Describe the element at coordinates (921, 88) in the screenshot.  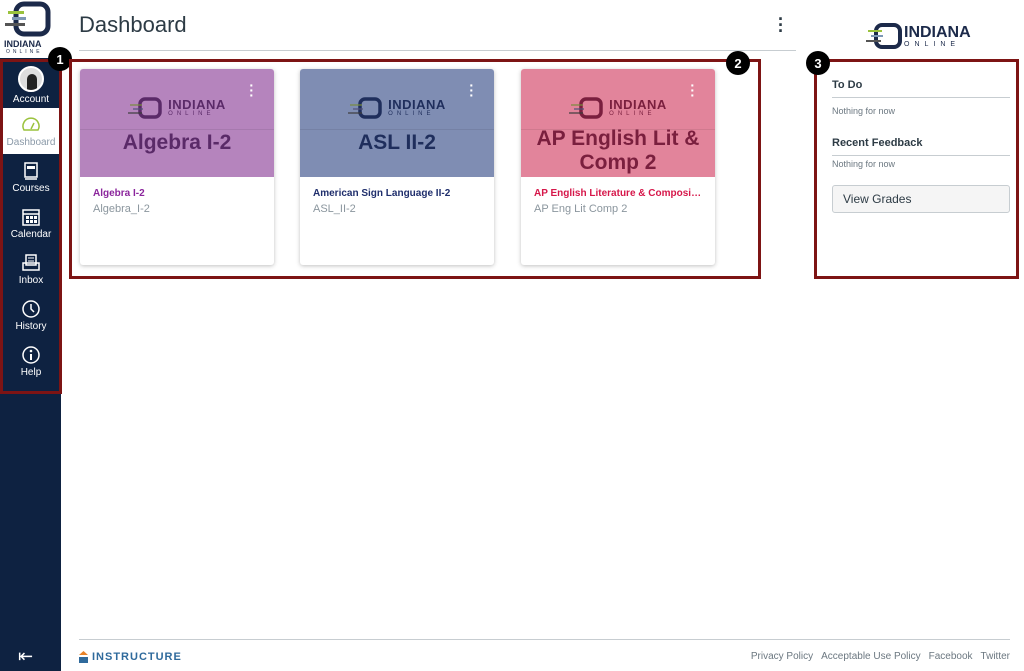
I see `todo-heading: To Do` at that location.